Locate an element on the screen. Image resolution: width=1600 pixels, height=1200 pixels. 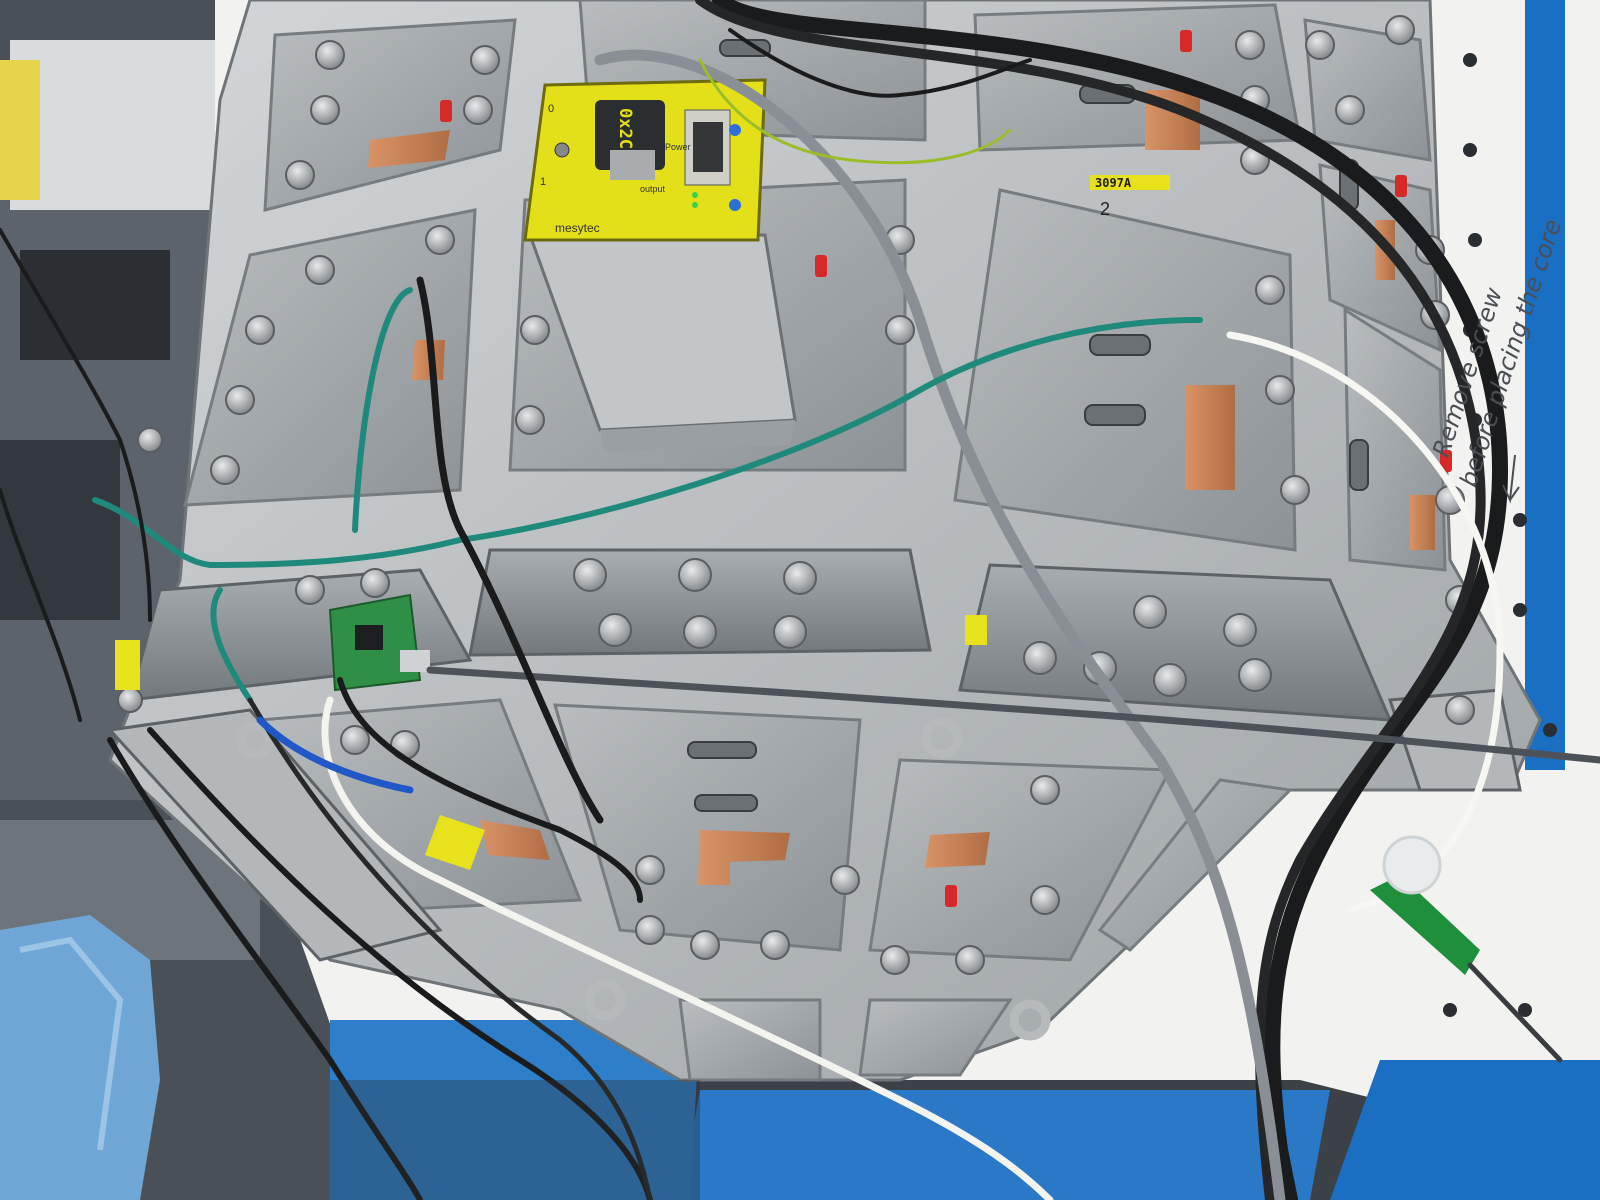
blue-plastic-bag is located at coordinates (80, 1057).